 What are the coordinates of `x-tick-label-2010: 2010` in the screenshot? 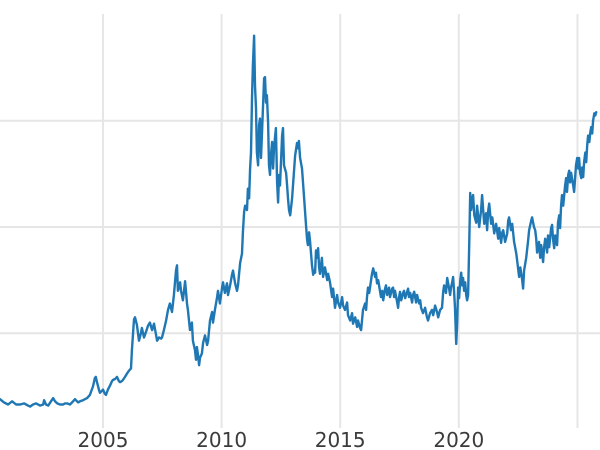 It's located at (221, 439).